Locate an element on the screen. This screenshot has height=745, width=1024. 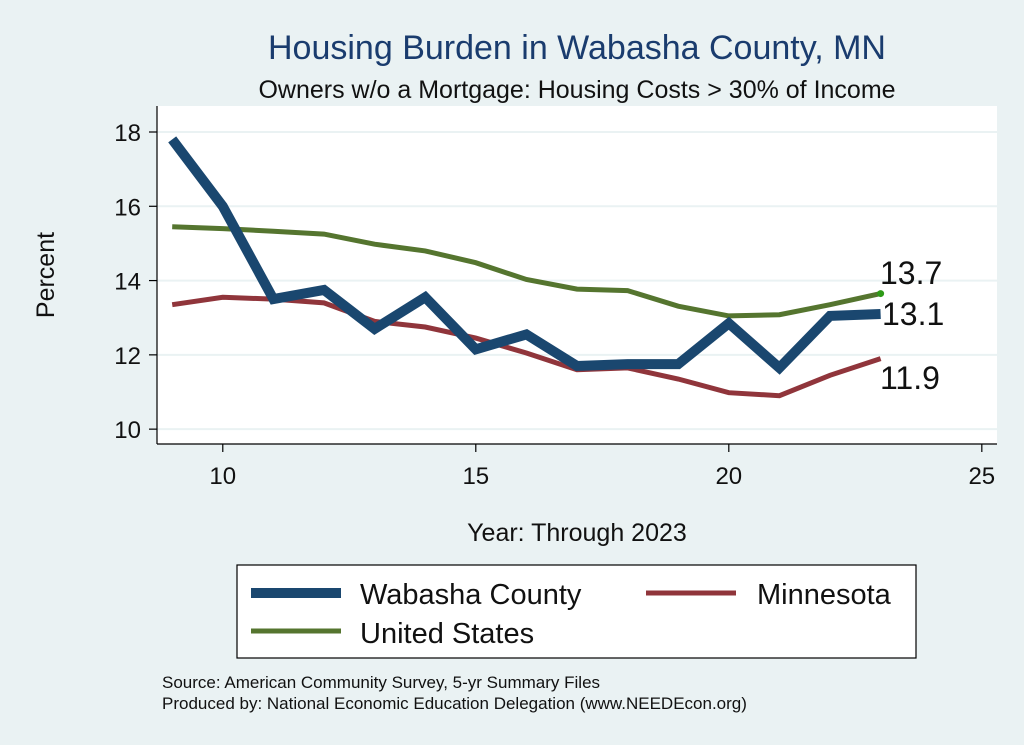
y-tick-label-12: 12 is located at coordinates (127, 356).